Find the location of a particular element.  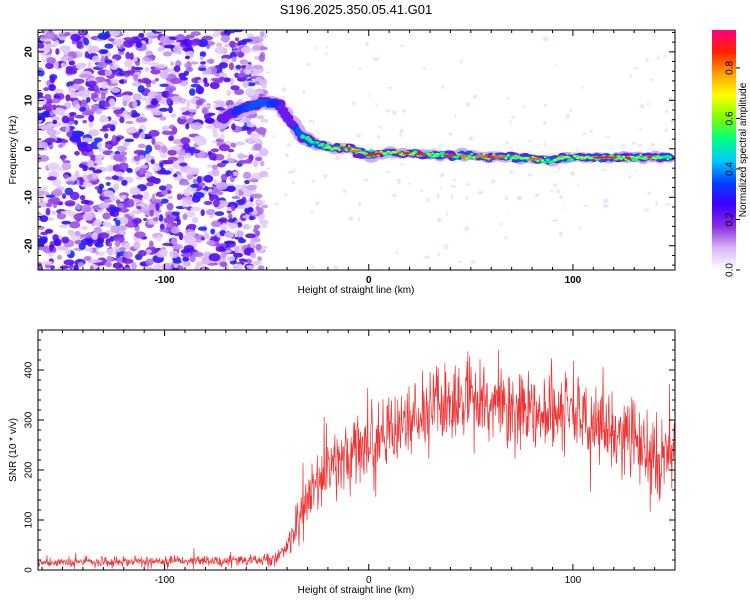

x-tick-label: 100 is located at coordinates (573, 580).